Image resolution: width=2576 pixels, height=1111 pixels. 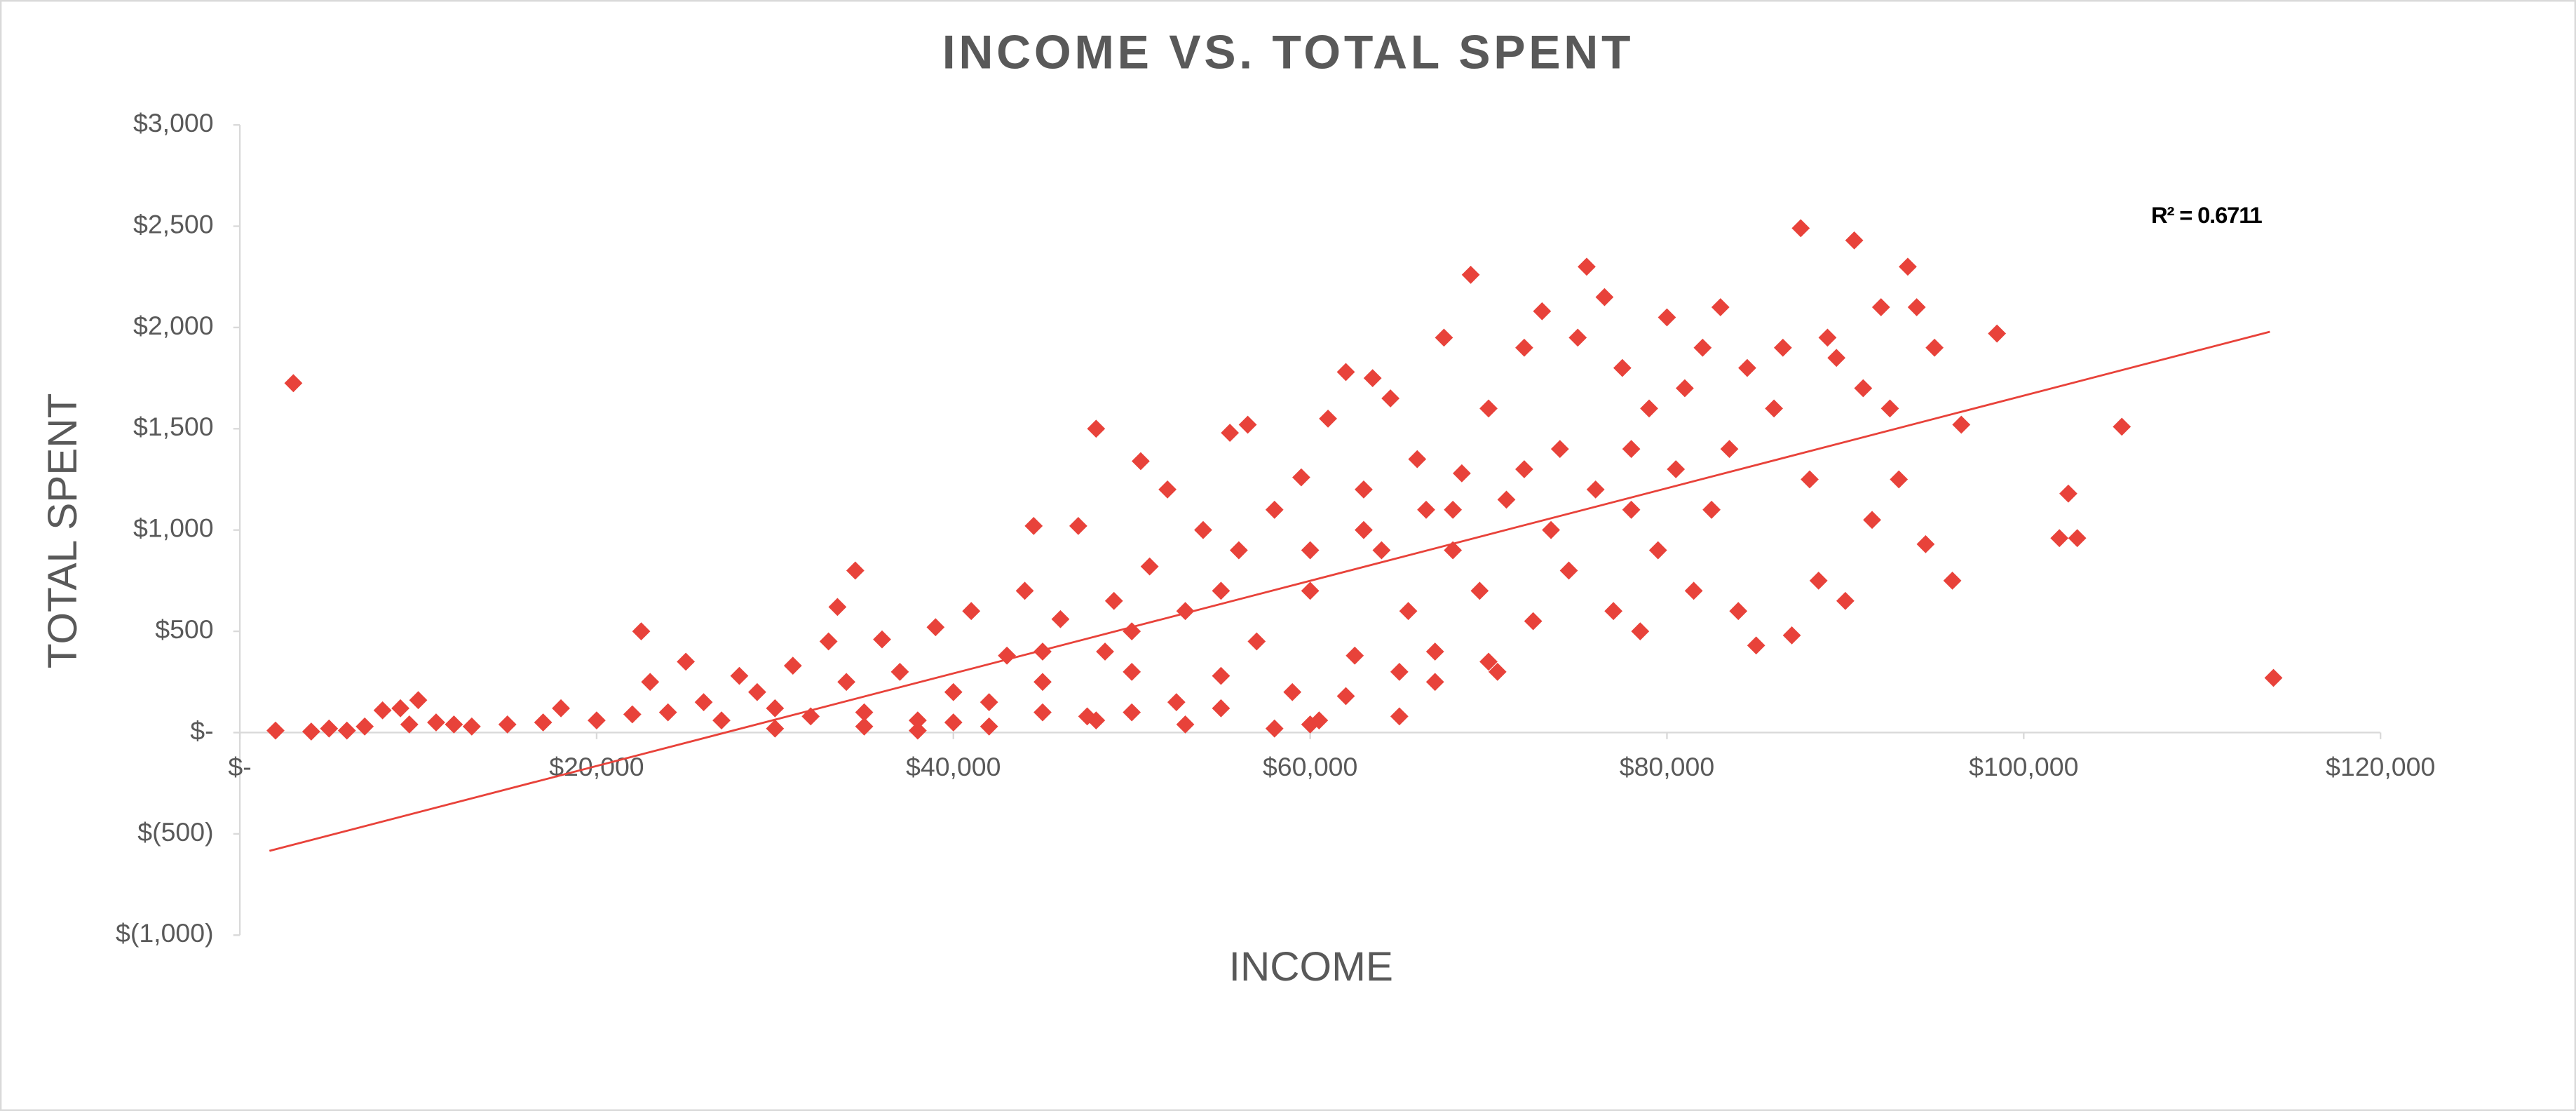 What do you see at coordinates (2380, 766) in the screenshot?
I see `x-tick-label: $120,000` at bounding box center [2380, 766].